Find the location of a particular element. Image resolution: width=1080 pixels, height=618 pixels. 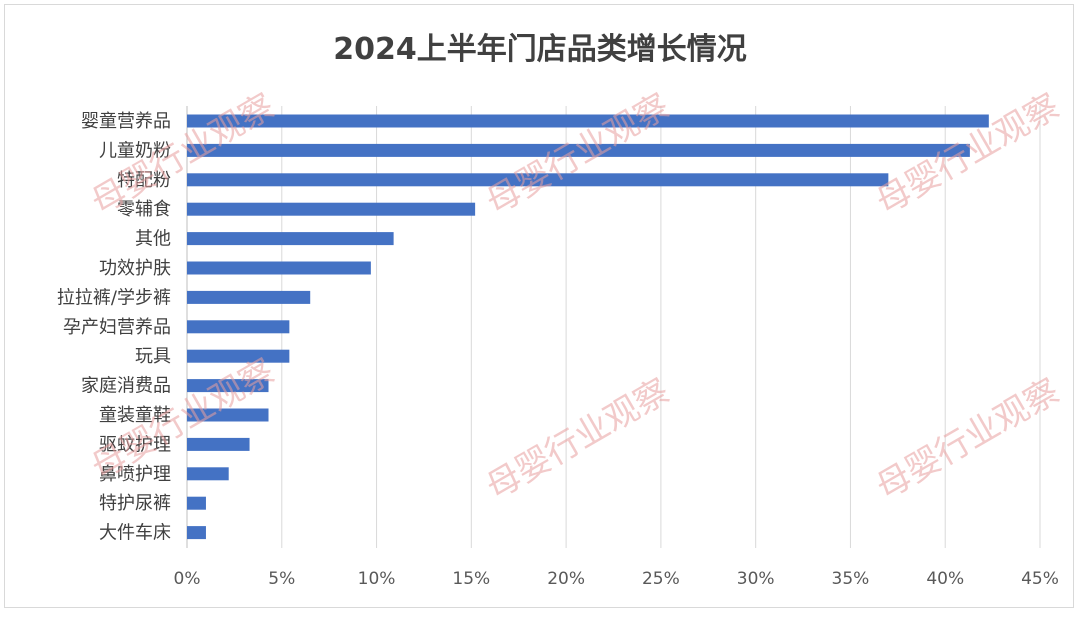

category-label: 童装童鞋 is located at coordinates (135, 415).